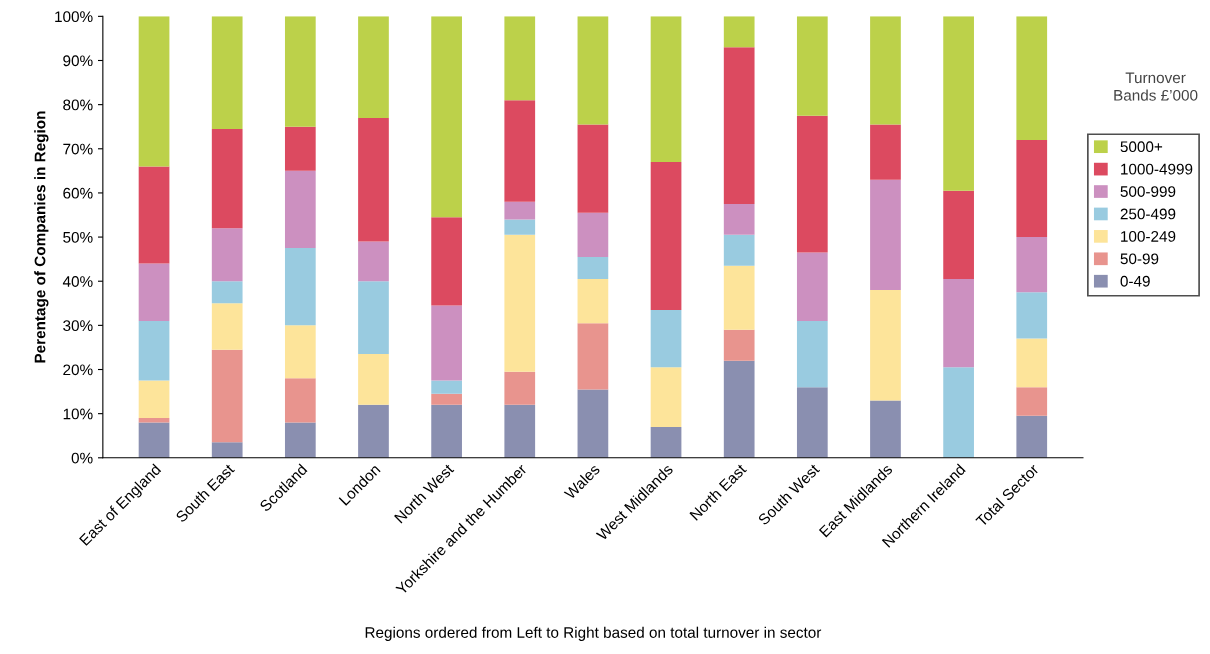  I want to click on y-tick-label: 10%, so click(78, 414).